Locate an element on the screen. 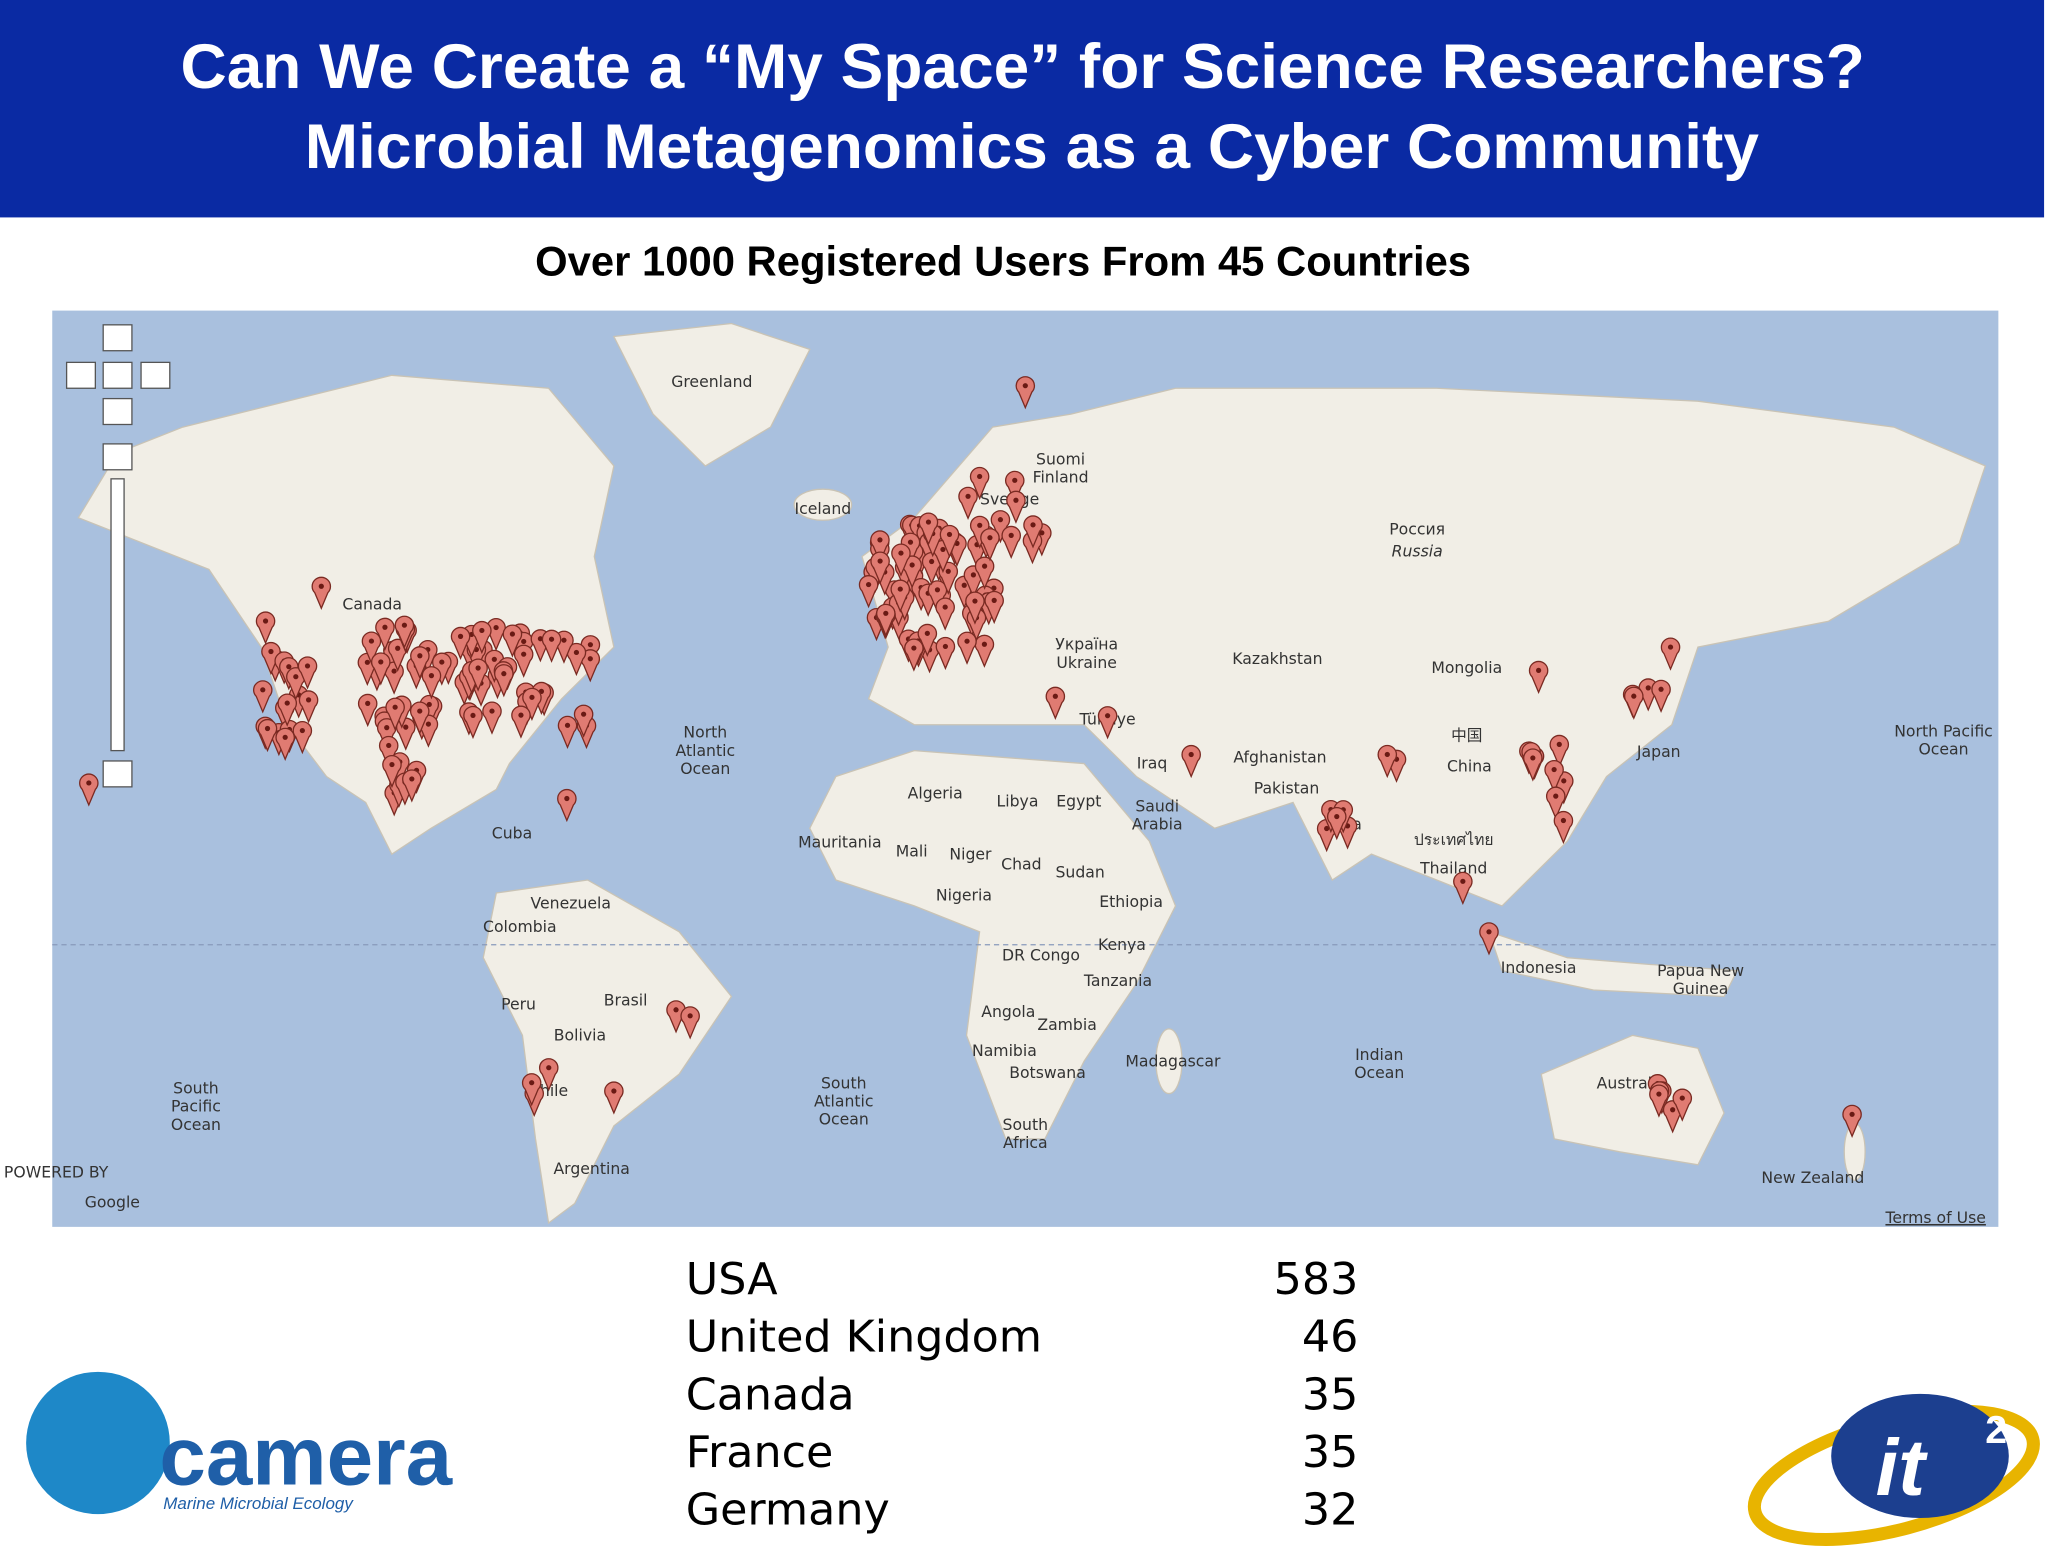 Image resolution: width=2048 pixels, height=1553 pixels. map-label: Ethiopia is located at coordinates (1131, 902).